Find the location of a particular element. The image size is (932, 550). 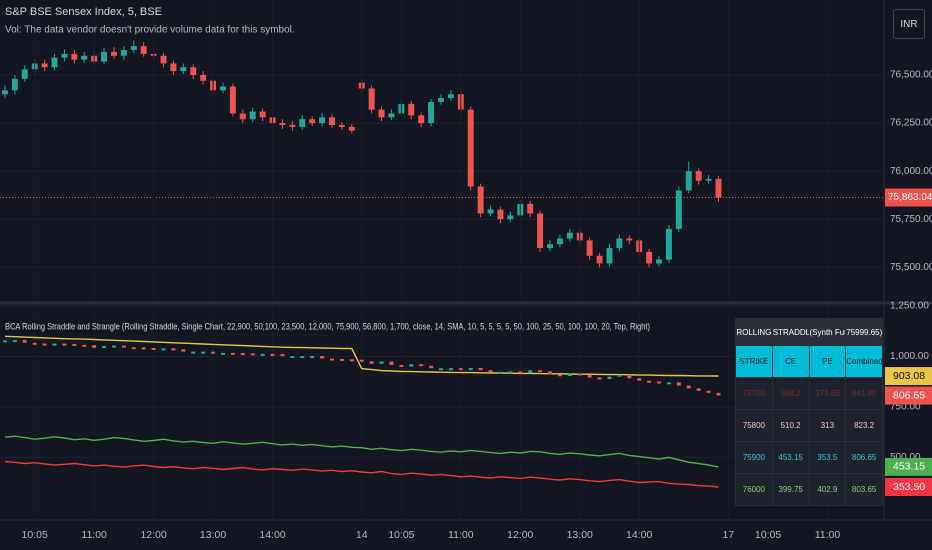

table-cell: 399.75 is located at coordinates (790, 489).